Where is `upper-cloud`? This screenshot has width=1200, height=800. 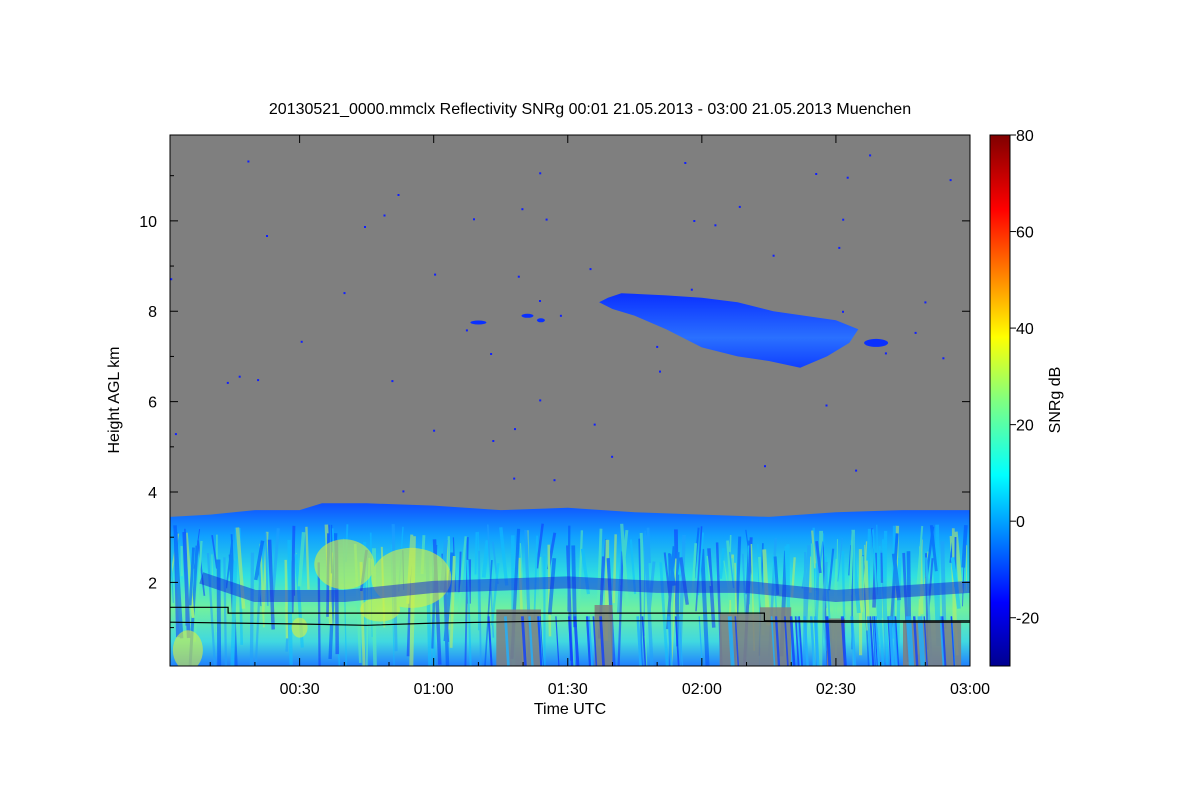
upper-cloud is located at coordinates (729, 330).